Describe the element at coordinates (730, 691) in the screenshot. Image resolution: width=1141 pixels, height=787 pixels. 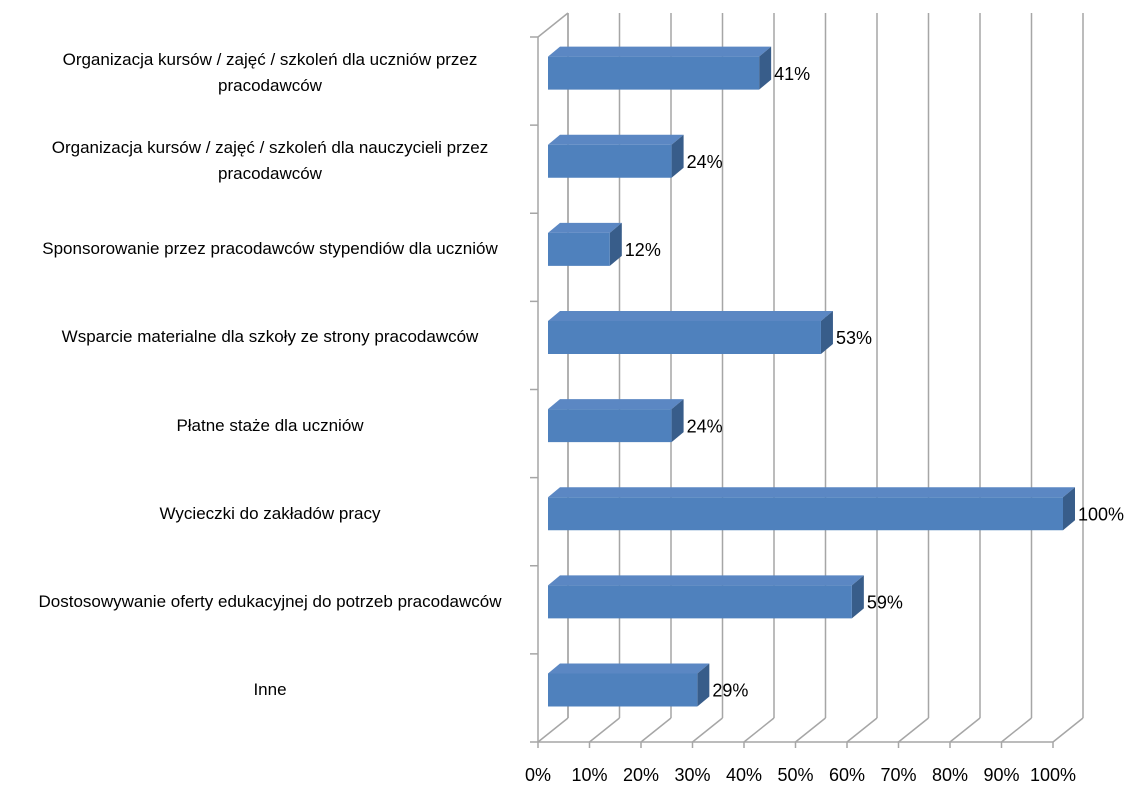
I see `value-label: 29%` at that location.